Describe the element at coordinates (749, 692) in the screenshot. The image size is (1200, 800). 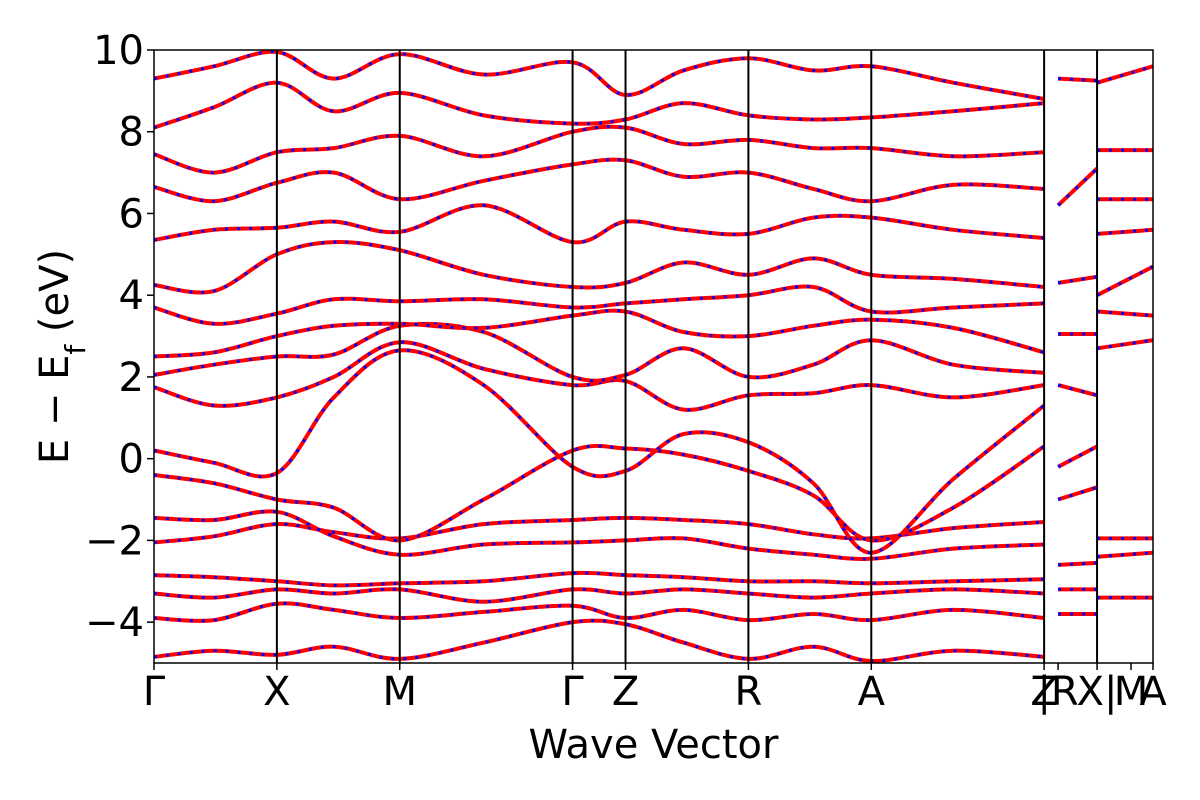
I see `x-tick-label: R` at that location.